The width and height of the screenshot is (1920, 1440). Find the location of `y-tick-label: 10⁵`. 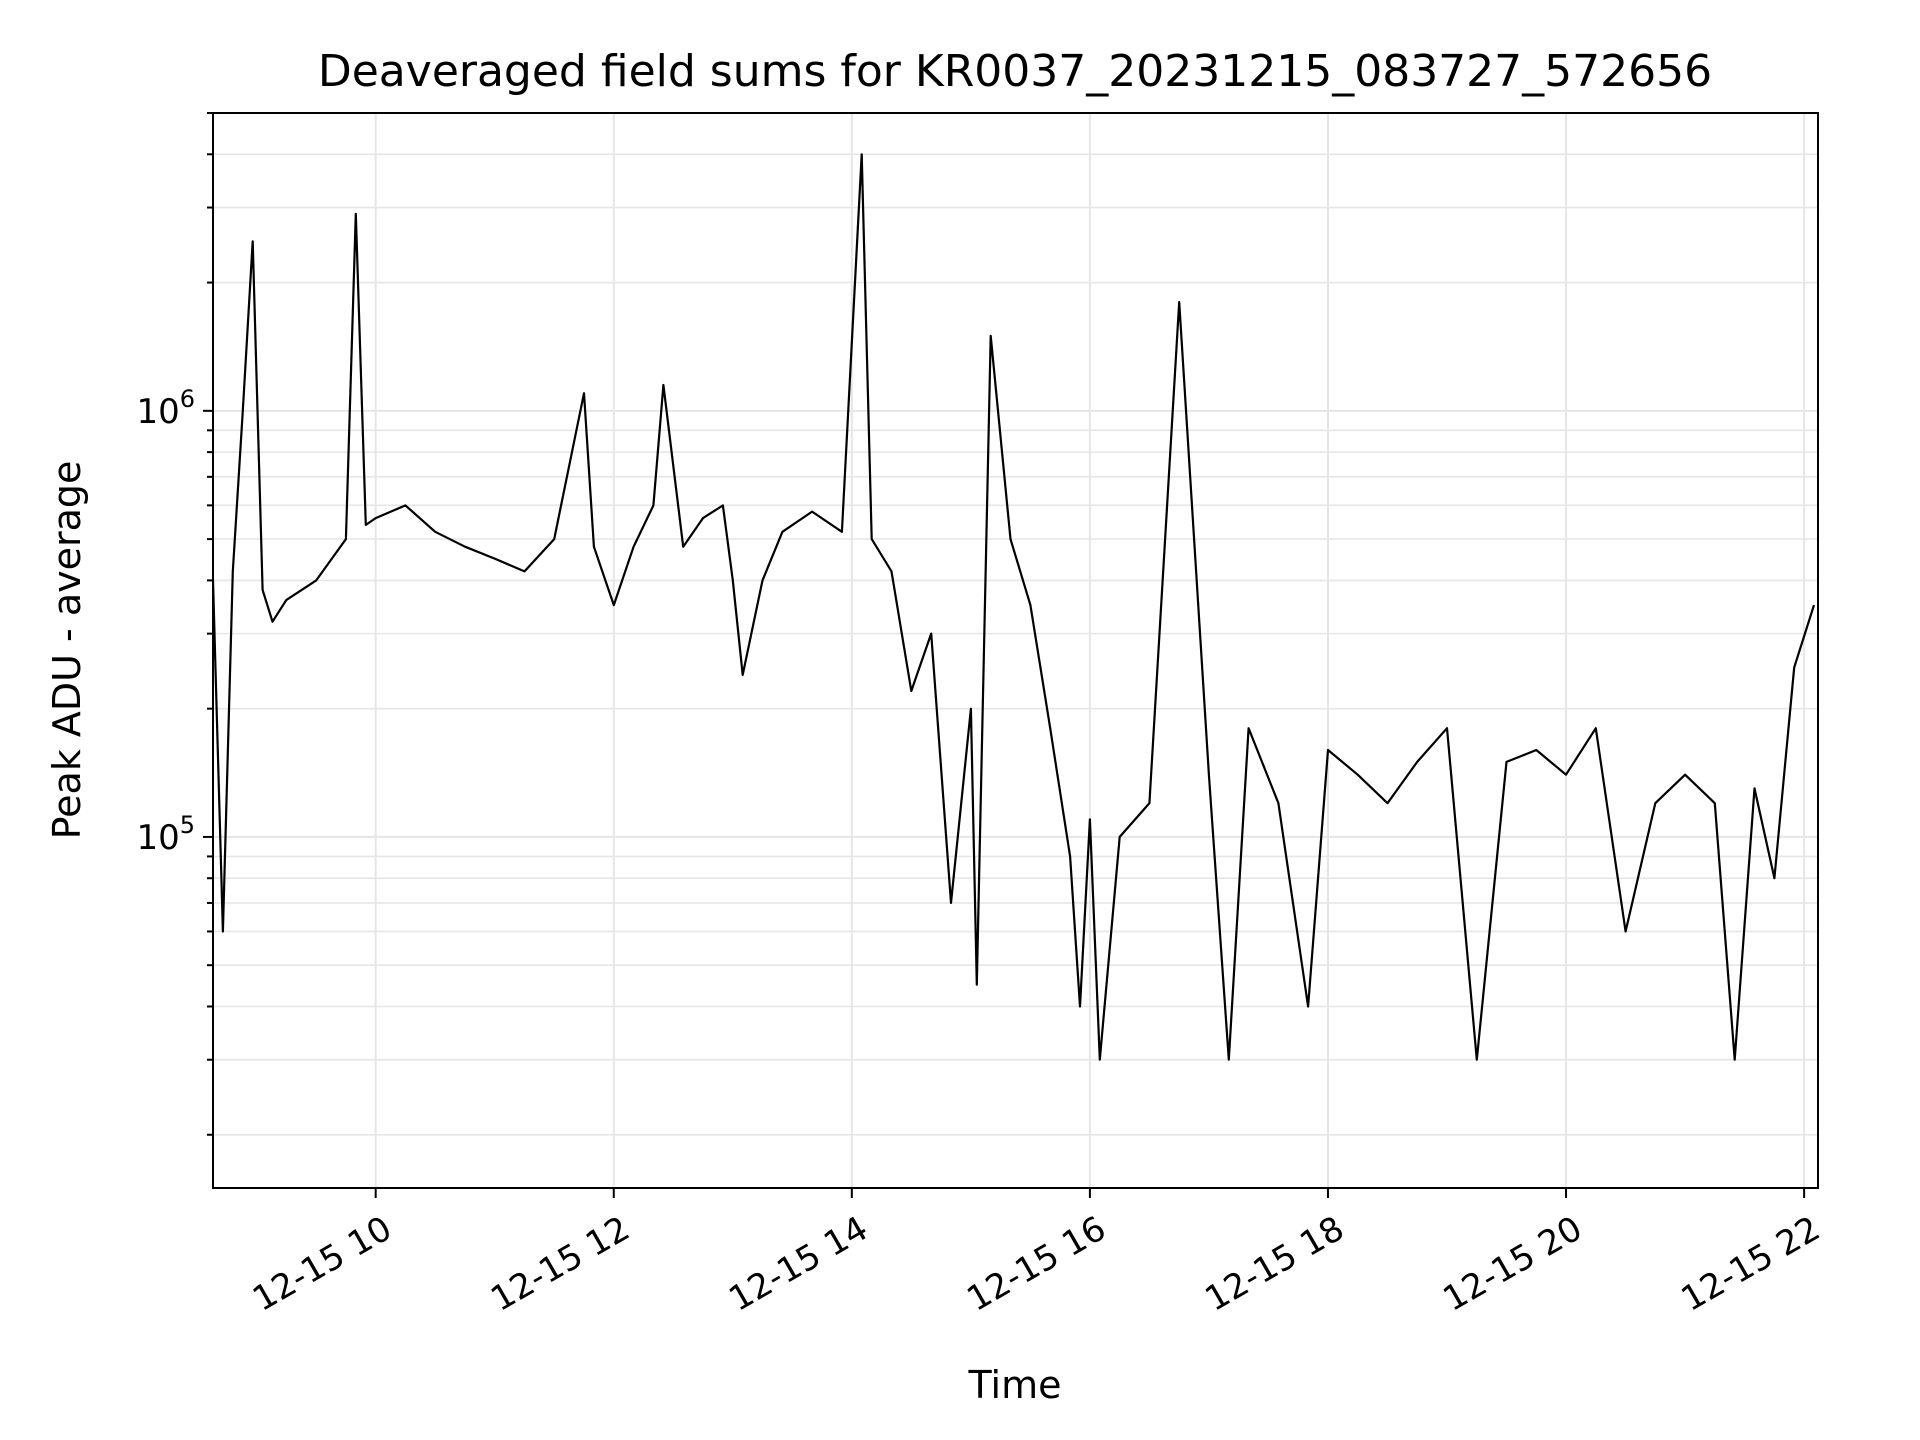

y-tick-label: 10⁵ is located at coordinates (165, 834).